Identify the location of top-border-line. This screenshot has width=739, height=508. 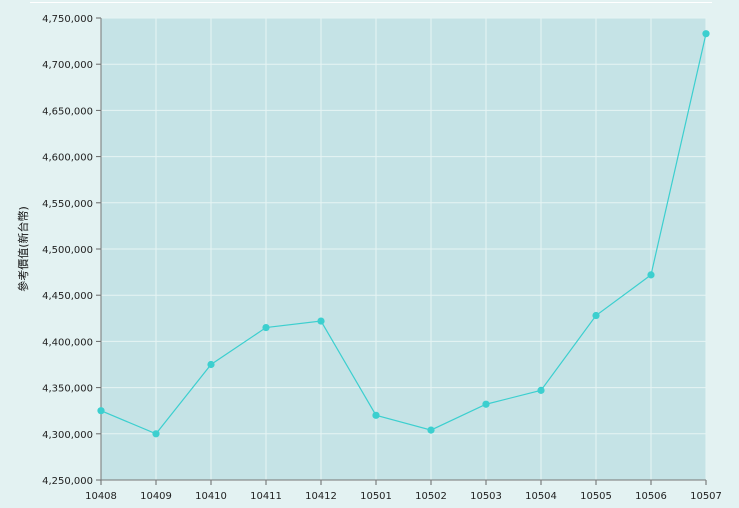
(371, 2).